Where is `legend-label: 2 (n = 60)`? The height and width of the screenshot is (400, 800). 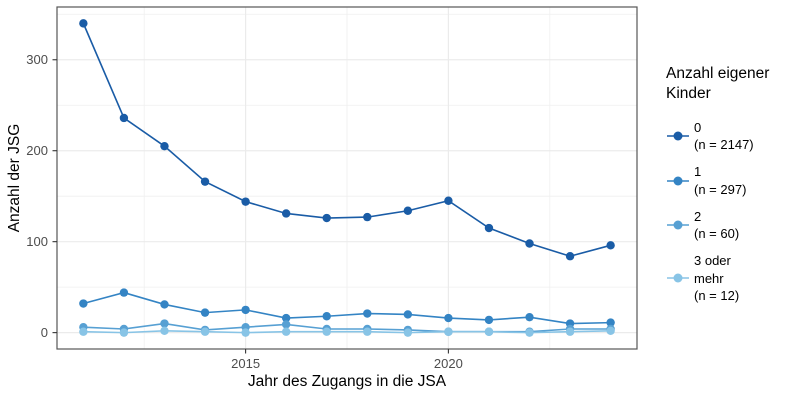 legend-label: 2 (n = 60) is located at coordinates (717, 225).